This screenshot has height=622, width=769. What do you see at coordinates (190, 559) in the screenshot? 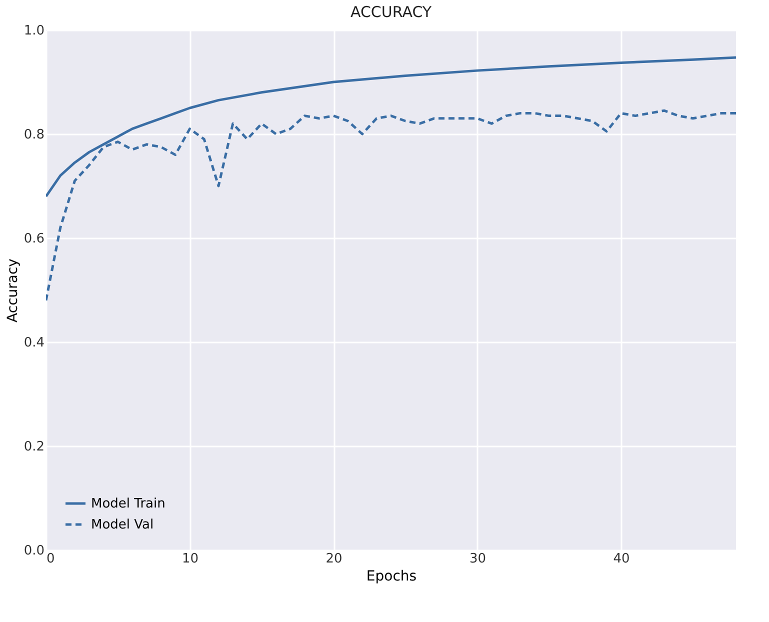
I see `x-tick-label: 10` at bounding box center [190, 559].